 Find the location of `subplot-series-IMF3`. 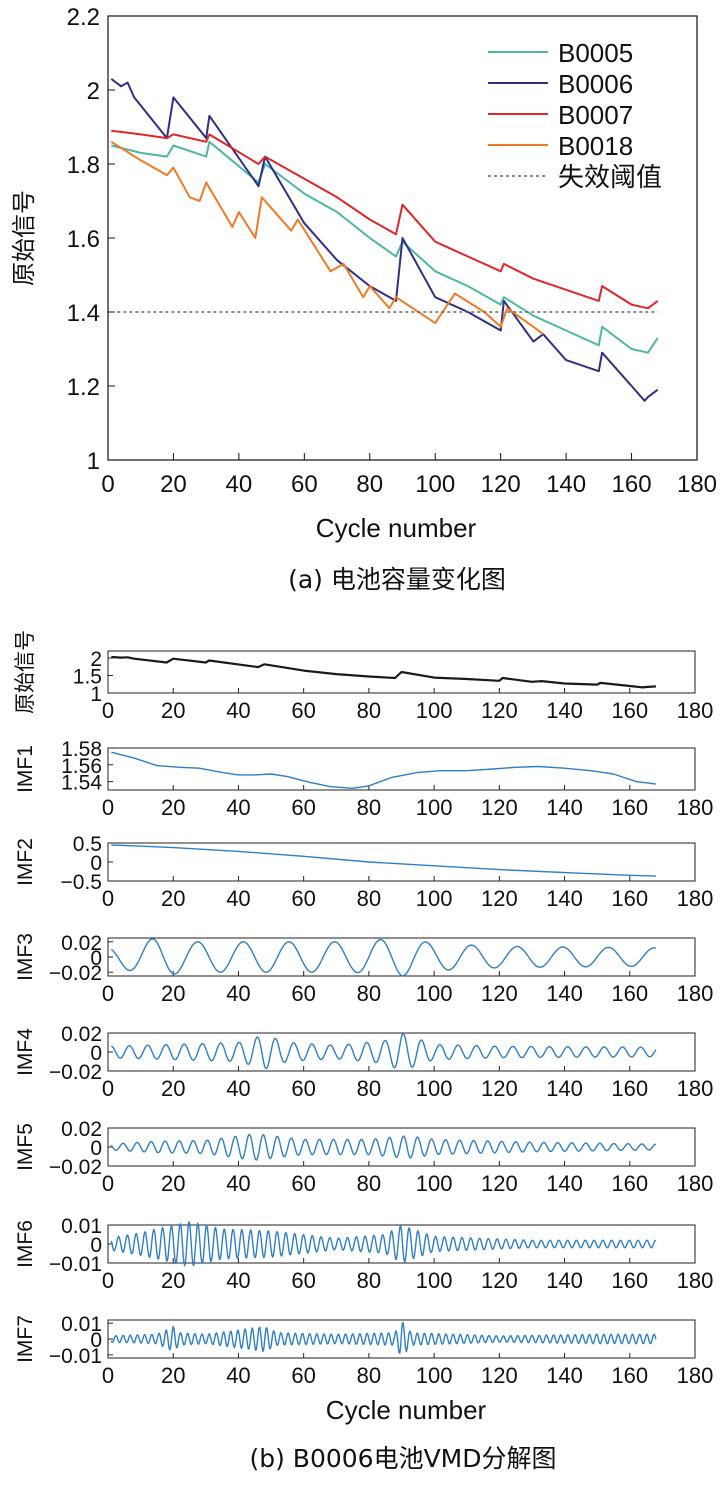

subplot-series-IMF3 is located at coordinates (383, 957).